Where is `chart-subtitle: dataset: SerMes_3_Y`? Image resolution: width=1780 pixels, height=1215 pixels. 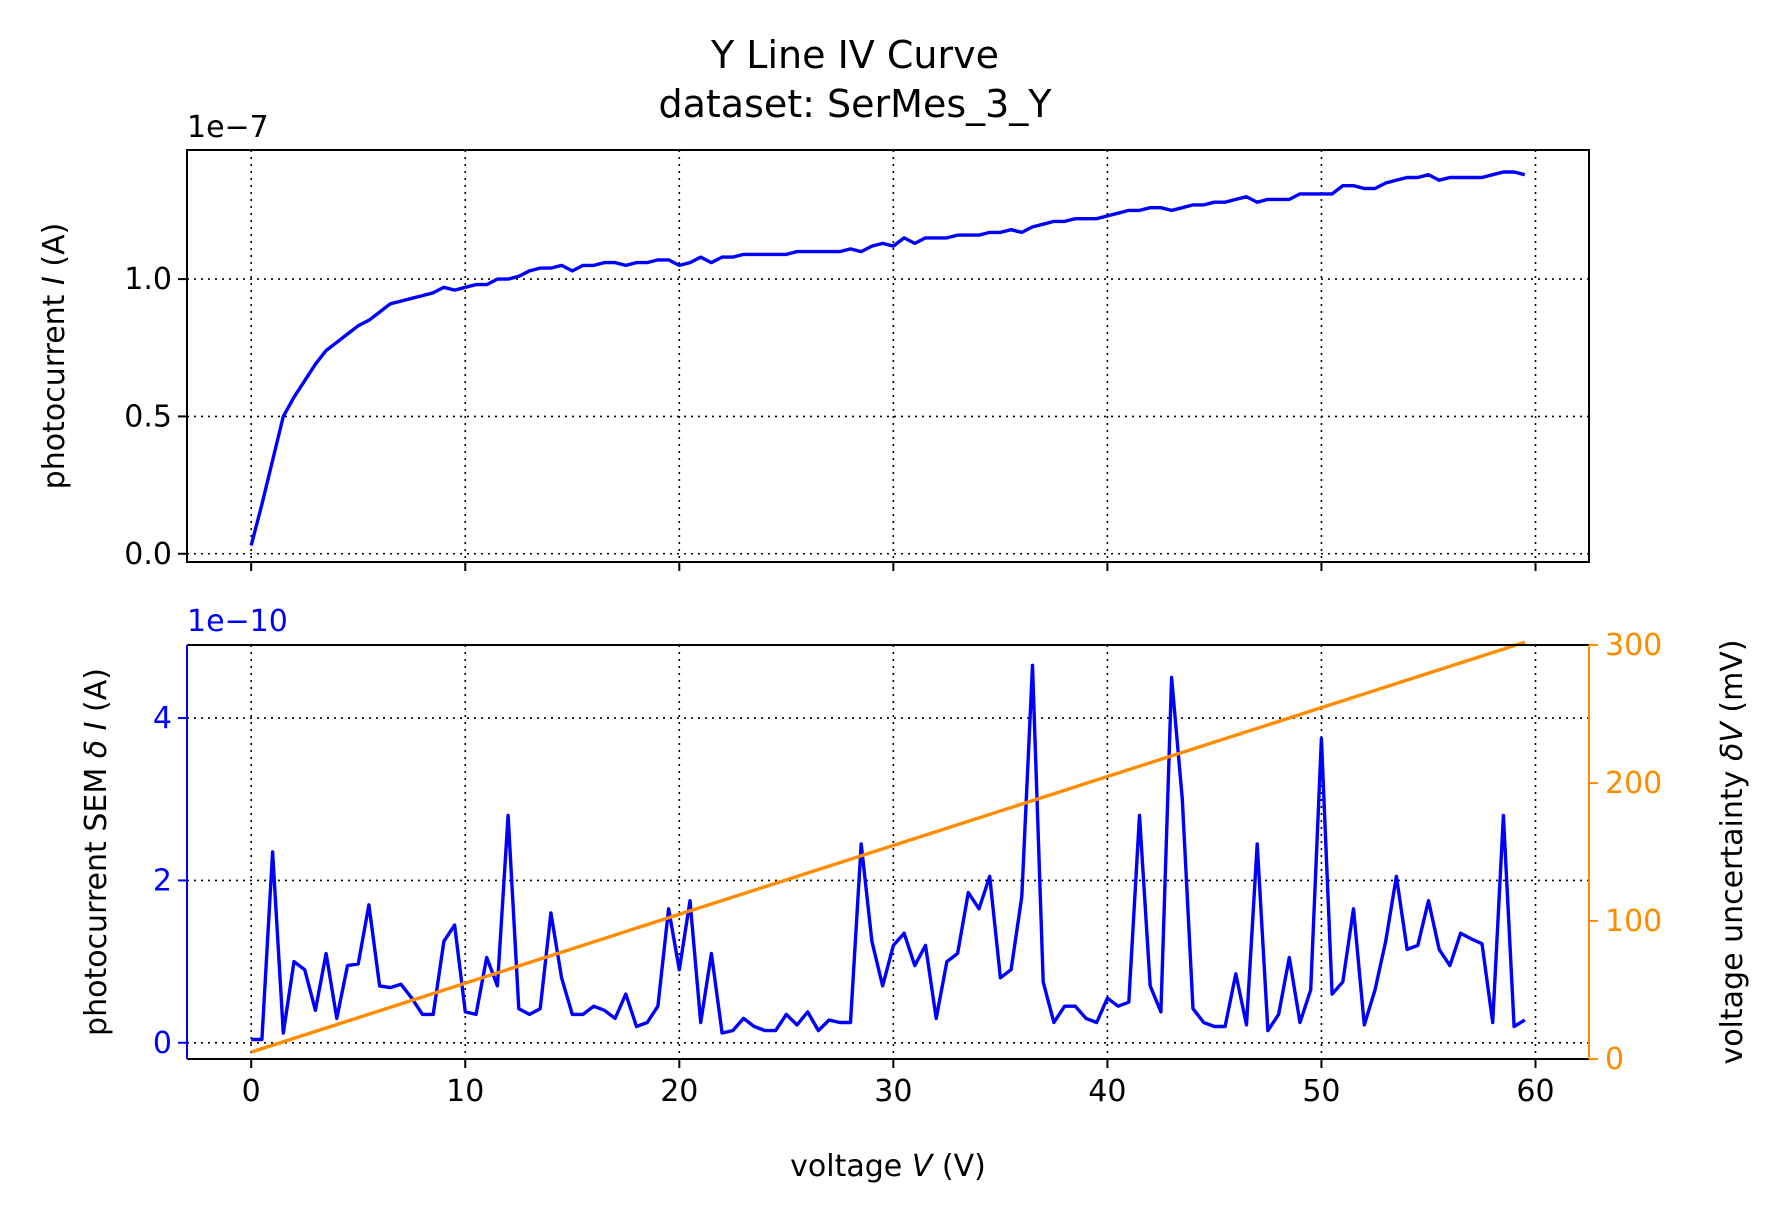
chart-subtitle: dataset: SerMes_3_Y is located at coordinates (855, 104).